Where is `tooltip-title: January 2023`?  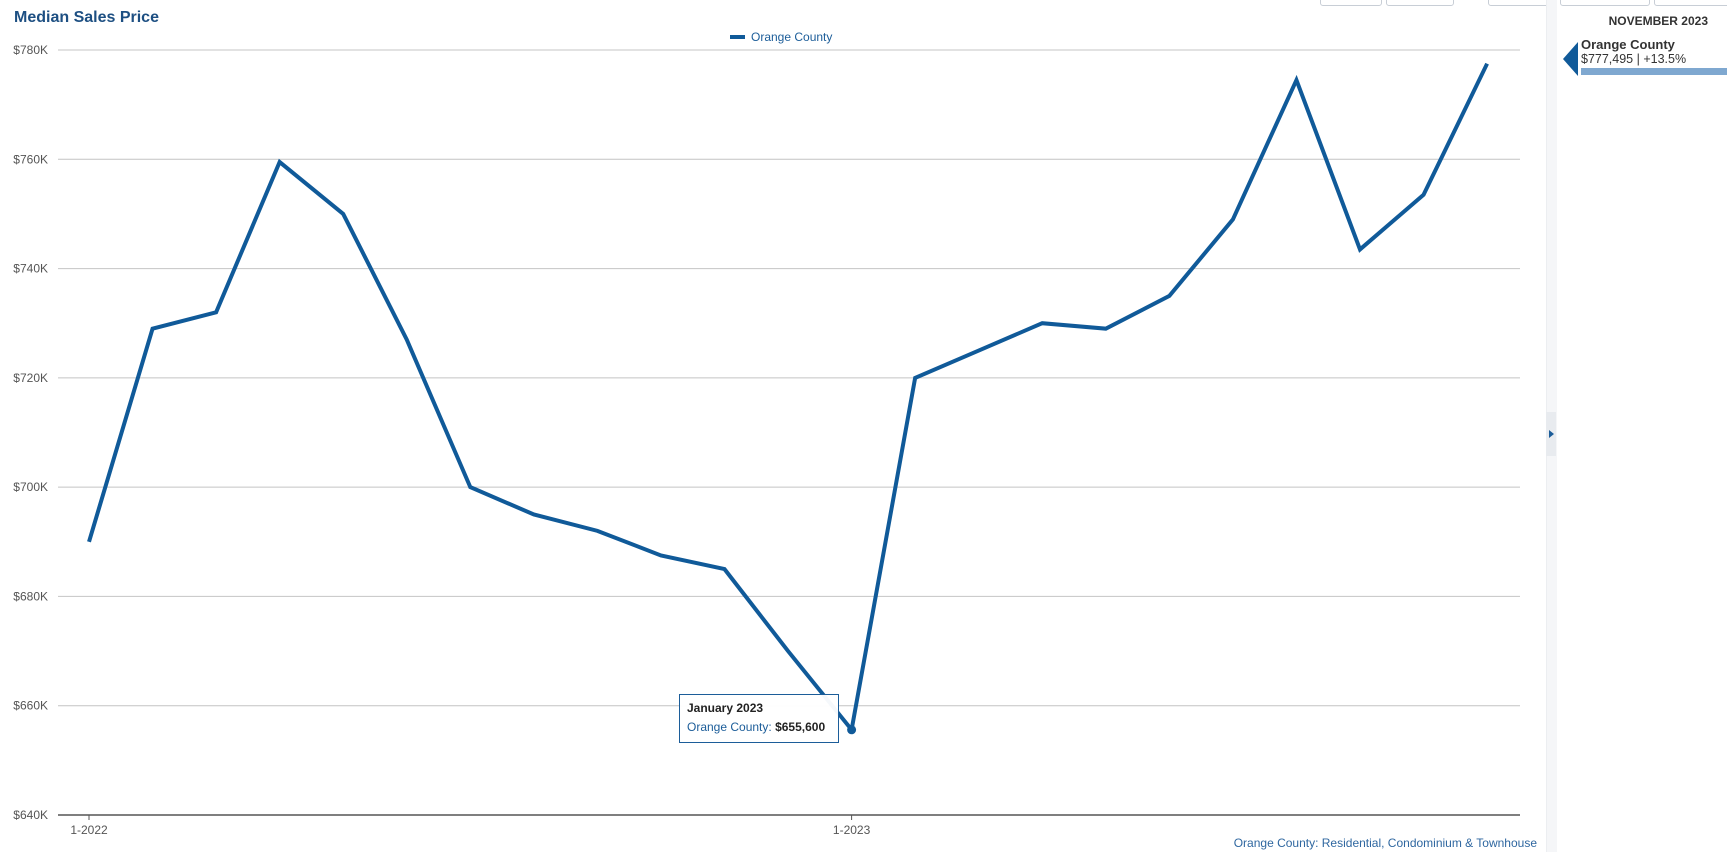 tooltip-title: January 2023 is located at coordinates (725, 708).